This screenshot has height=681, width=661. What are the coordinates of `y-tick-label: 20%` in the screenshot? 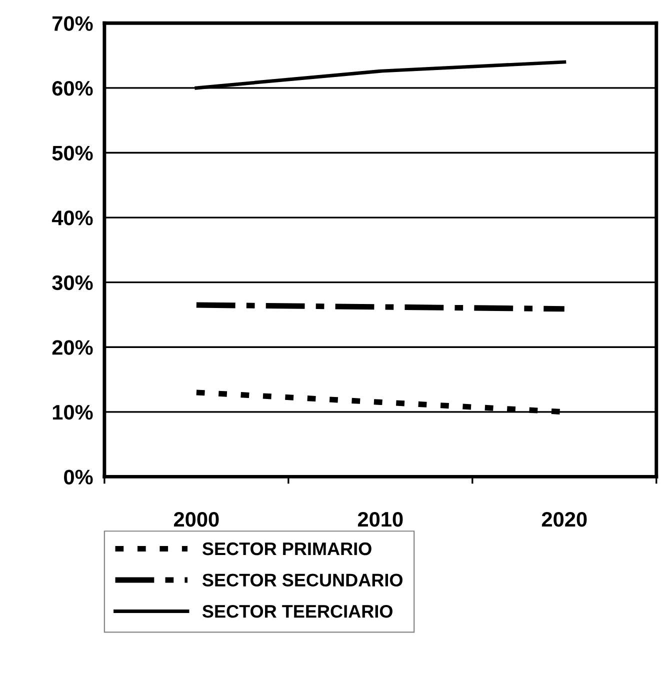 It's located at (72, 347).